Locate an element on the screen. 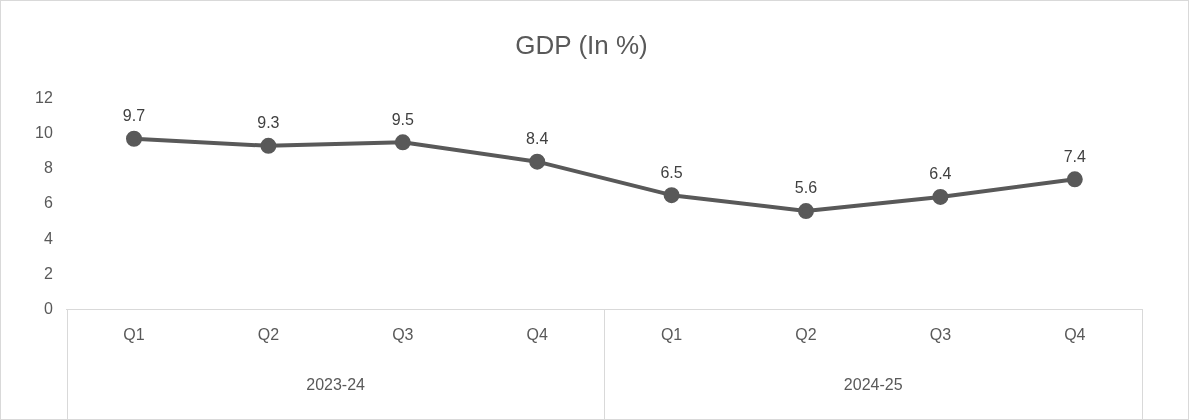 The image size is (1189, 420). data-label: 9.5 is located at coordinates (403, 119).